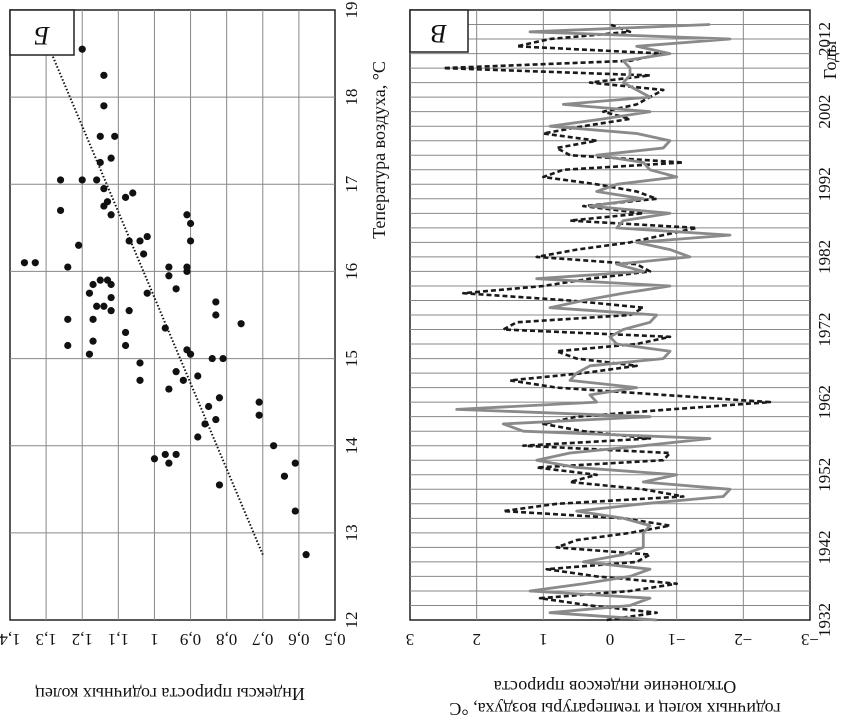  I want to click on panel-v-value-tick-label: 3, so click(410, 639).